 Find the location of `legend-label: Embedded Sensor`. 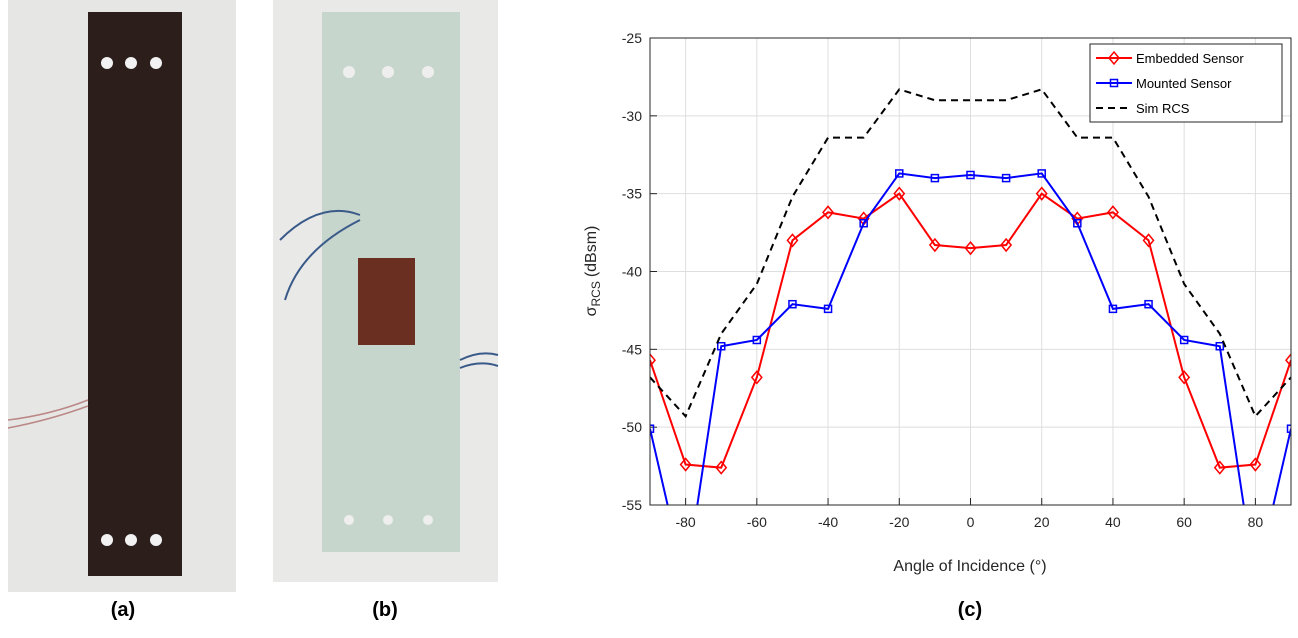

legend-label: Embedded Sensor is located at coordinates (1190, 58).